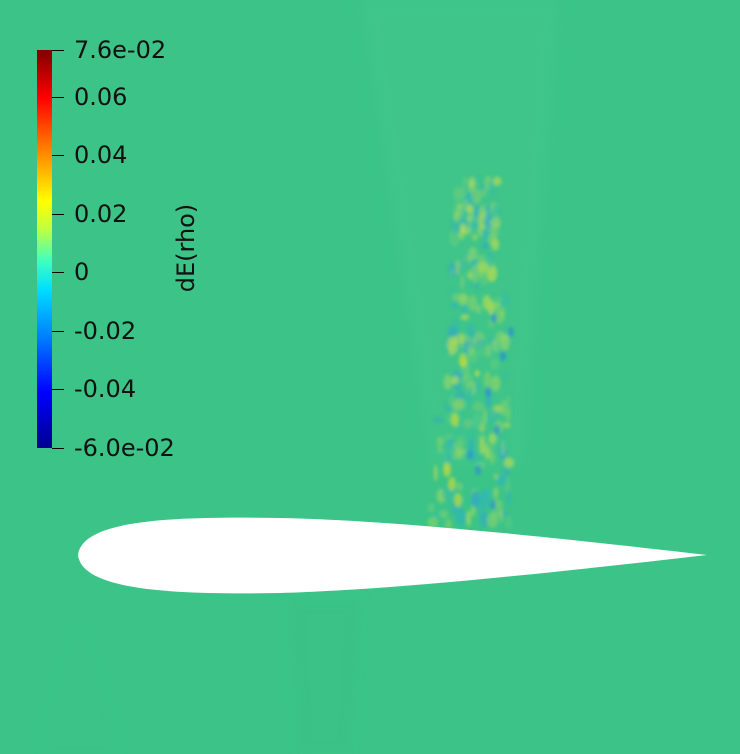  Describe the element at coordinates (105, 331) in the screenshot. I see `colorbar-tick-label: -0.02` at that location.